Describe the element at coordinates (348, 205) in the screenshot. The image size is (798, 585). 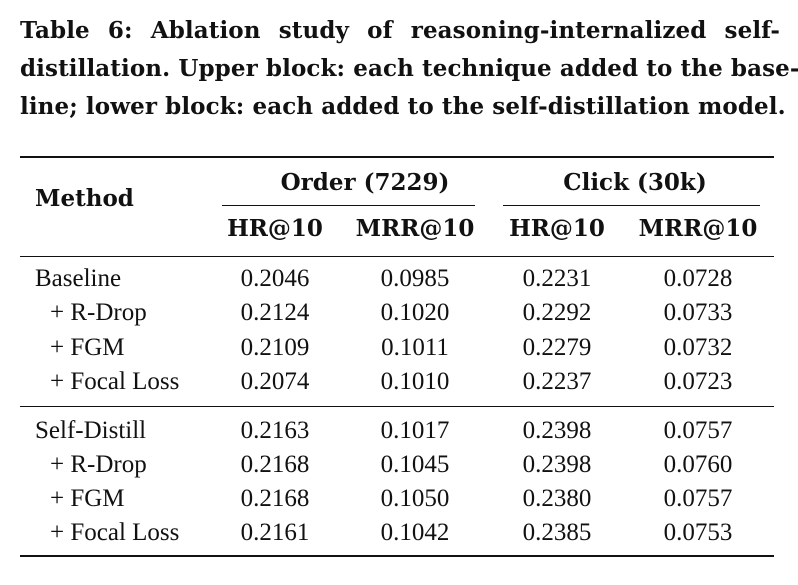
I see `group-underline-order` at that location.